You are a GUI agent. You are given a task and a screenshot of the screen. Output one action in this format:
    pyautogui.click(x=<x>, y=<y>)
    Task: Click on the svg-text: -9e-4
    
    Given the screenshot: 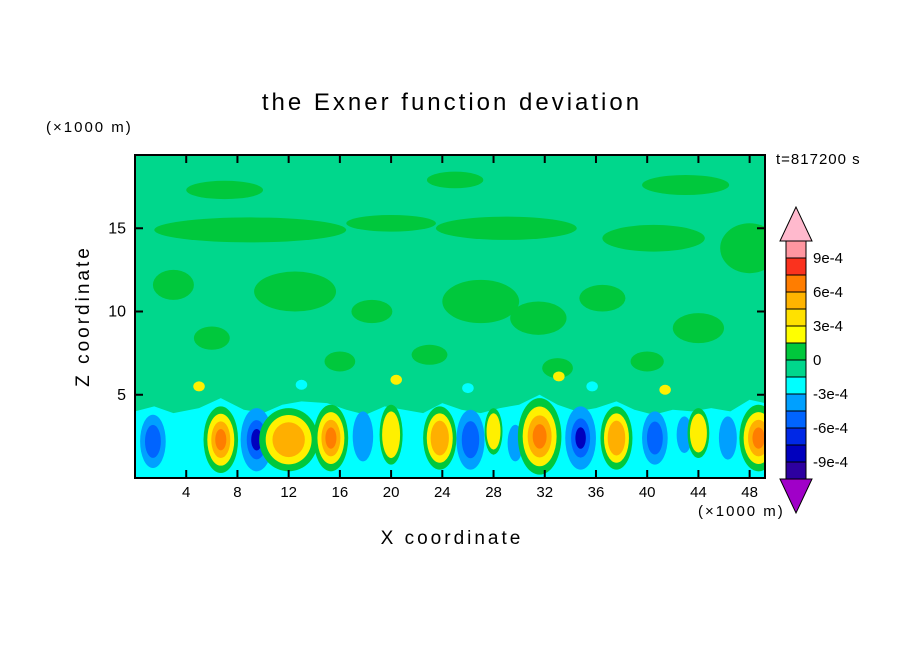 What is the action you would take?
    pyautogui.click(x=830, y=462)
    